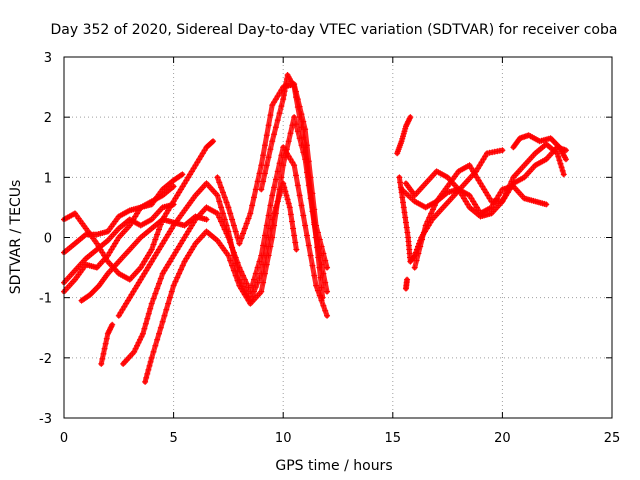 This screenshot has height=480, width=640. I want to click on y-tick-label: 2, so click(48, 118).